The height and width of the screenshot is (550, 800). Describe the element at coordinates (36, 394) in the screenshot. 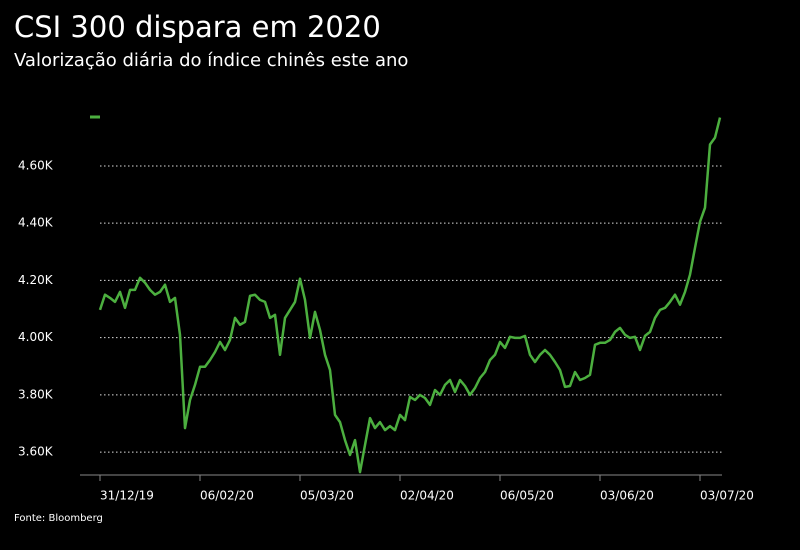

I see `y-tick-label: 3.80K` at that location.